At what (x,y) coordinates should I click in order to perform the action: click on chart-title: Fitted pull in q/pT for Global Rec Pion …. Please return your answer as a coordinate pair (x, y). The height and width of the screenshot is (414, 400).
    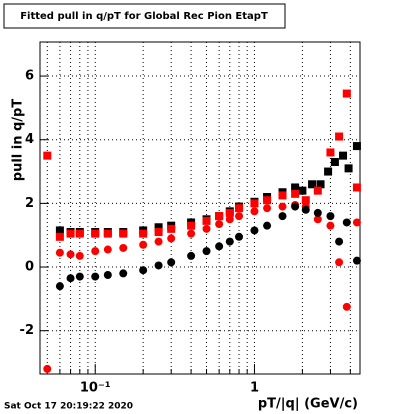
    Looking at the image, I should click on (144, 16).